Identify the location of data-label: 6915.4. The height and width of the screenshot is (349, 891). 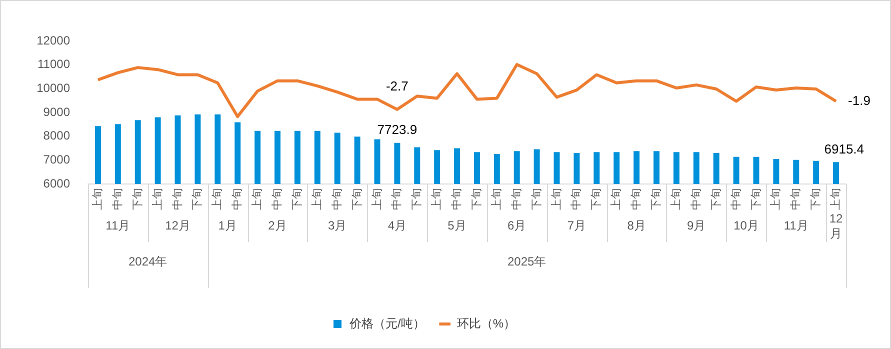
(844, 148).